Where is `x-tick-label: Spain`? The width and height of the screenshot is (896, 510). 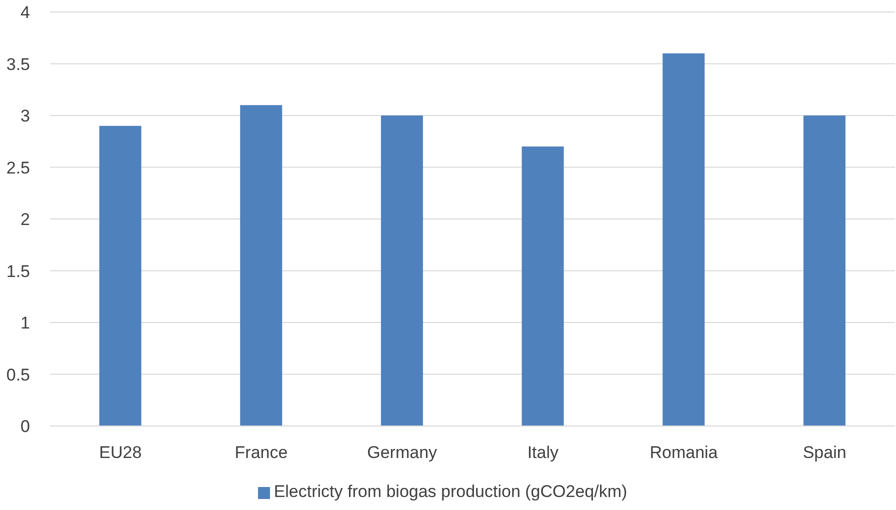 x-tick-label: Spain is located at coordinates (824, 452).